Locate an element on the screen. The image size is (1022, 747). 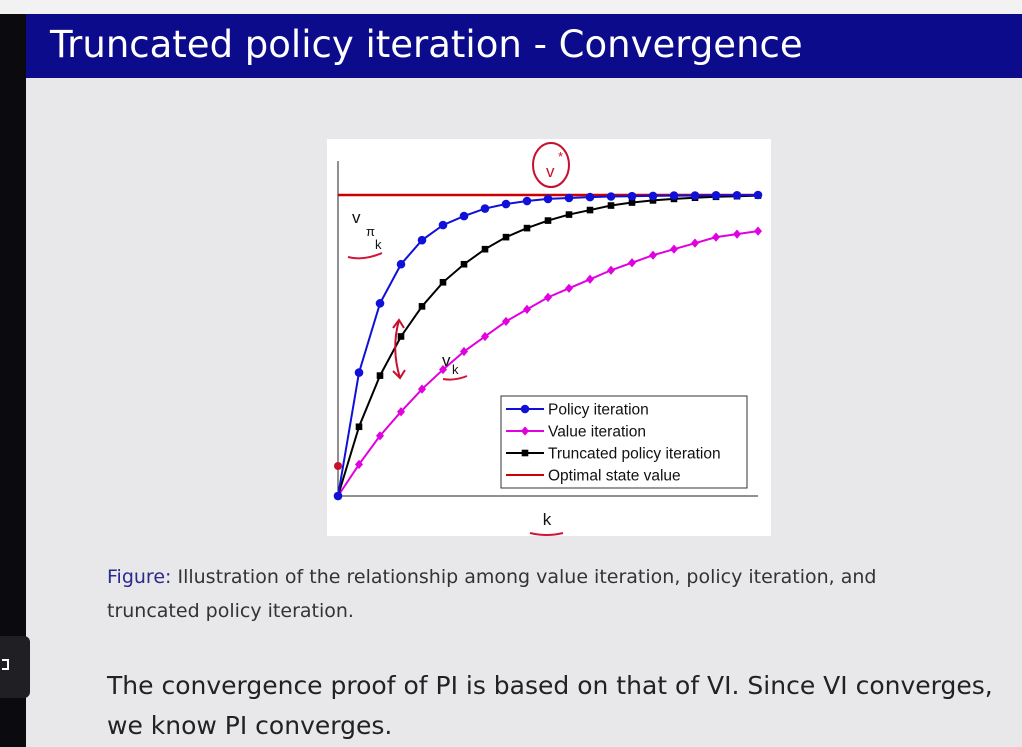
legend-marker-value-iteration is located at coordinates (525, 431).